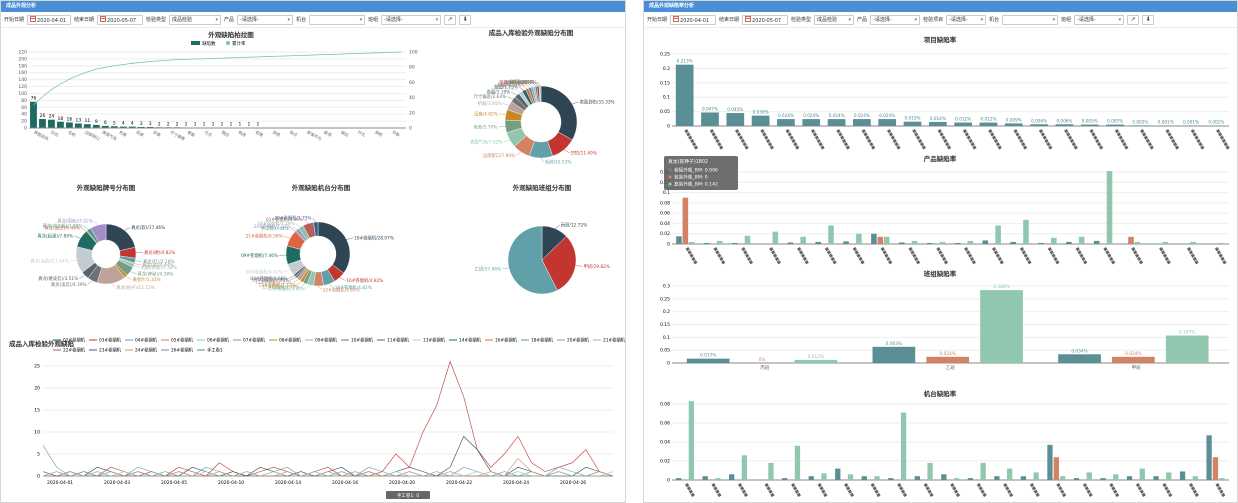 This screenshot has width=1238, height=503. I want to click on product-select: -请选择-, so click(895, 19).